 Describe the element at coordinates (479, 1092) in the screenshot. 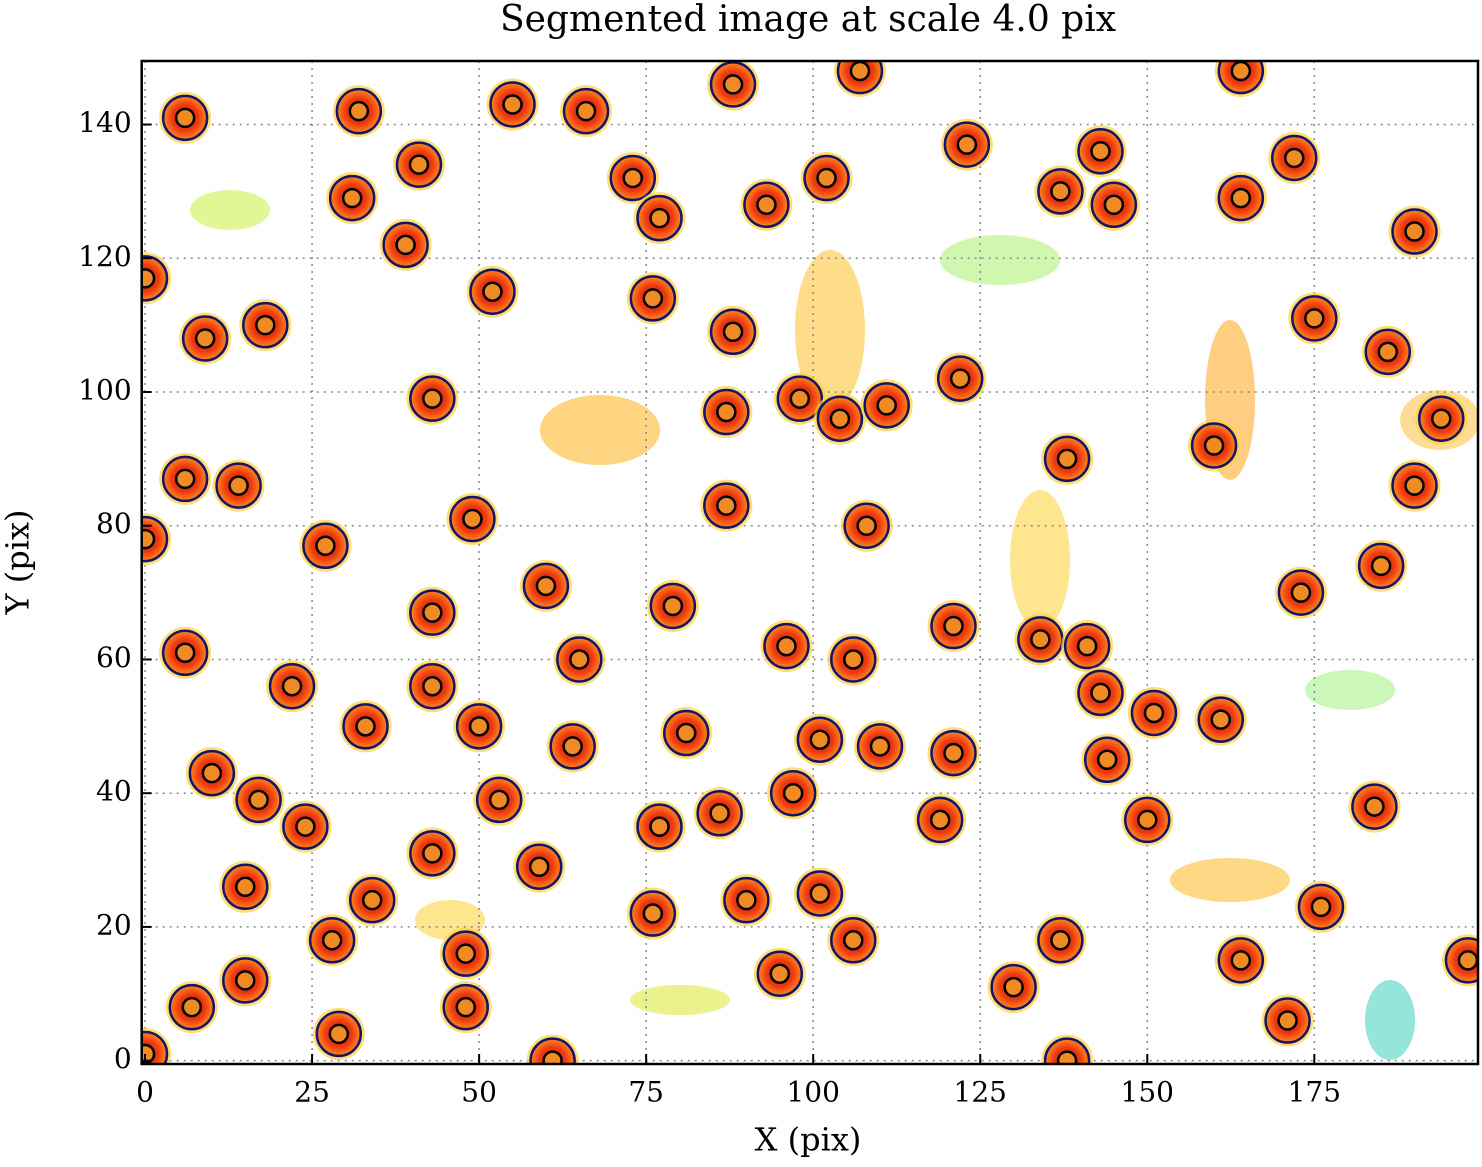

I see `x-tick-label: 50` at that location.